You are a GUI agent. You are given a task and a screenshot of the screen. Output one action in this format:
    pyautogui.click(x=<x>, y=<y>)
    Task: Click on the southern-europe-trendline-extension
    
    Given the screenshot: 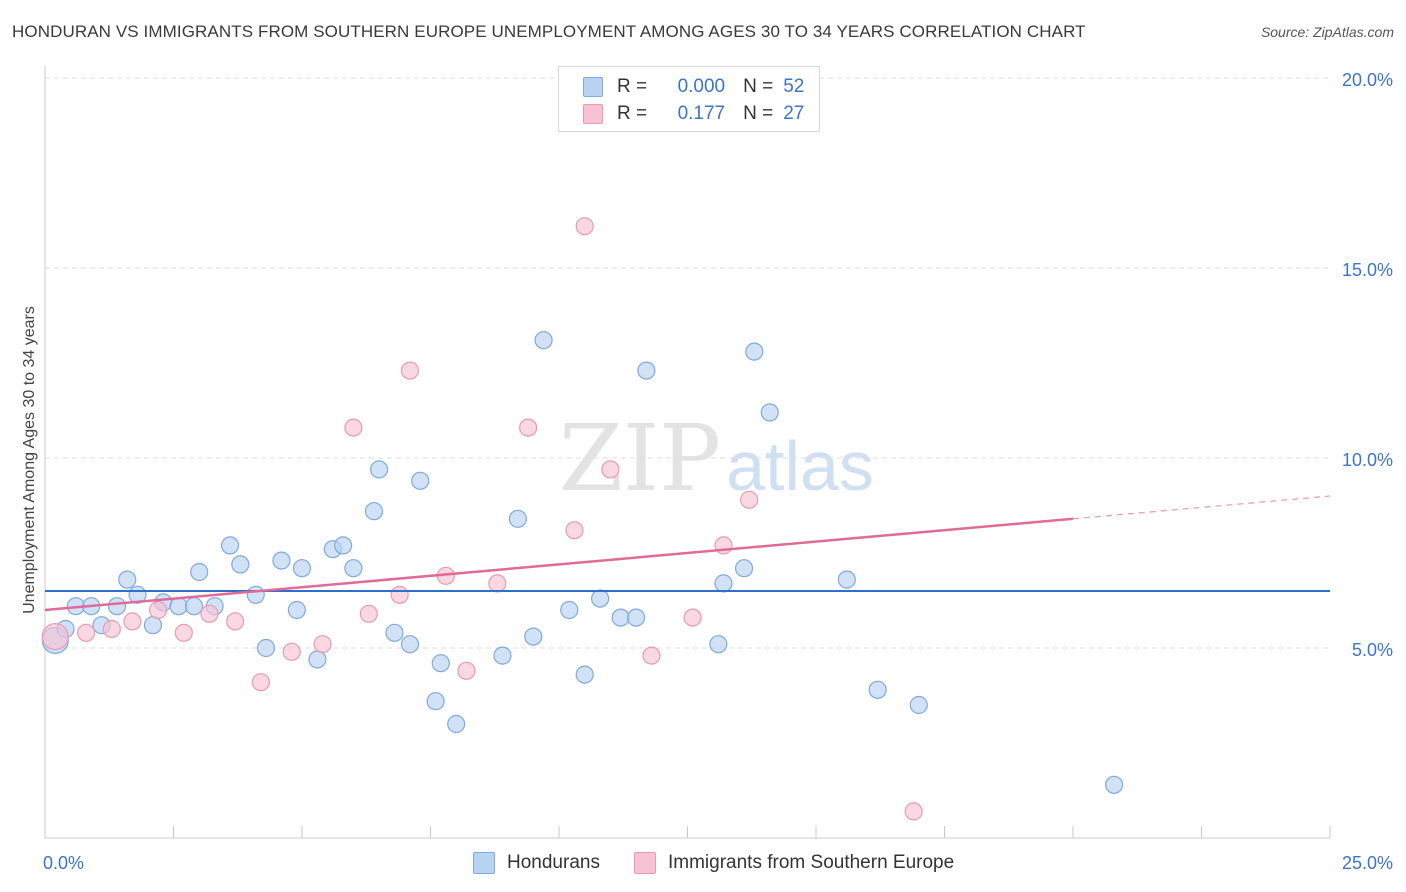 What is the action you would take?
    pyautogui.click(x=1201, y=507)
    